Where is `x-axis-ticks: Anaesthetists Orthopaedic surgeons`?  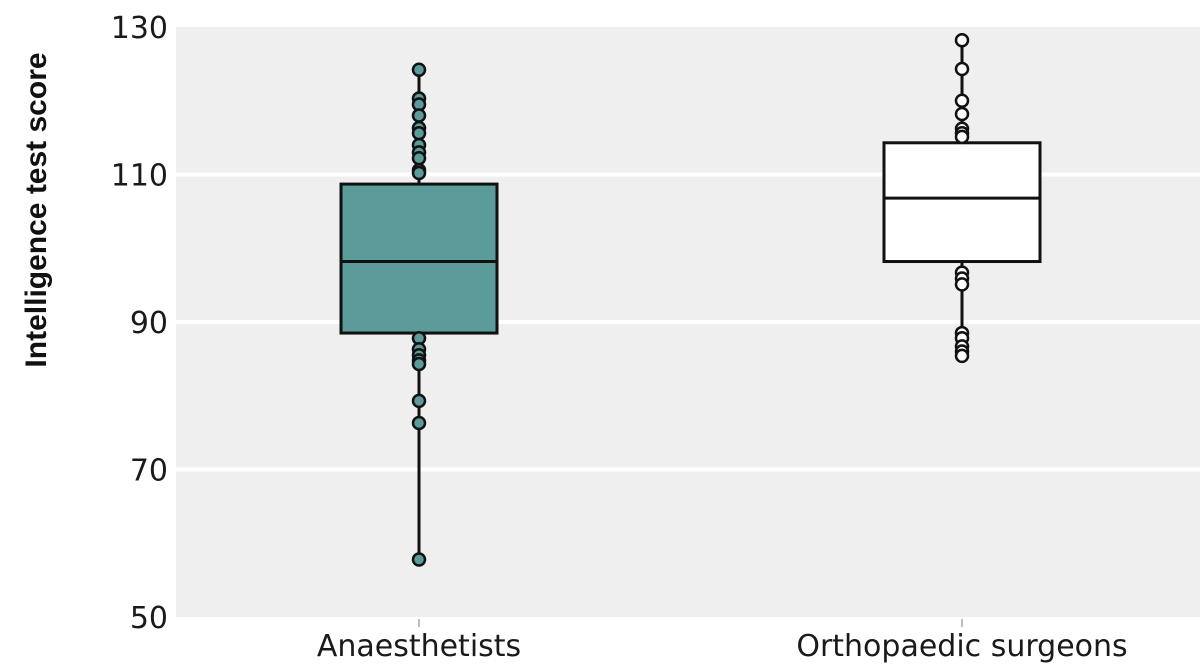 x-axis-ticks: Anaesthetists Orthopaedic surgeons is located at coordinates (722, 641).